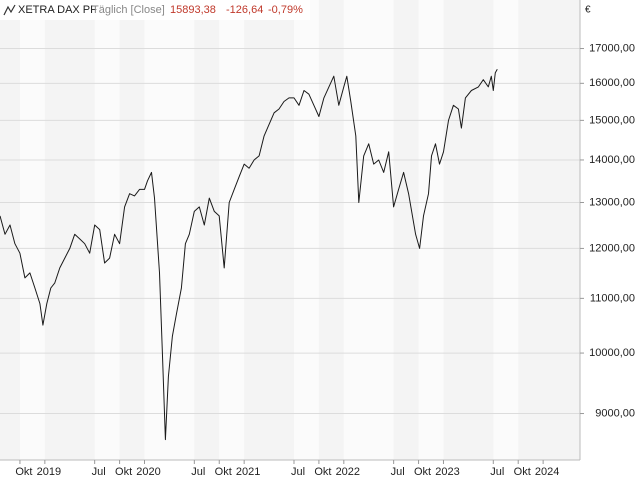 This screenshot has height=480, width=640. I want to click on x-tick-label: 2022, so click(348, 472).